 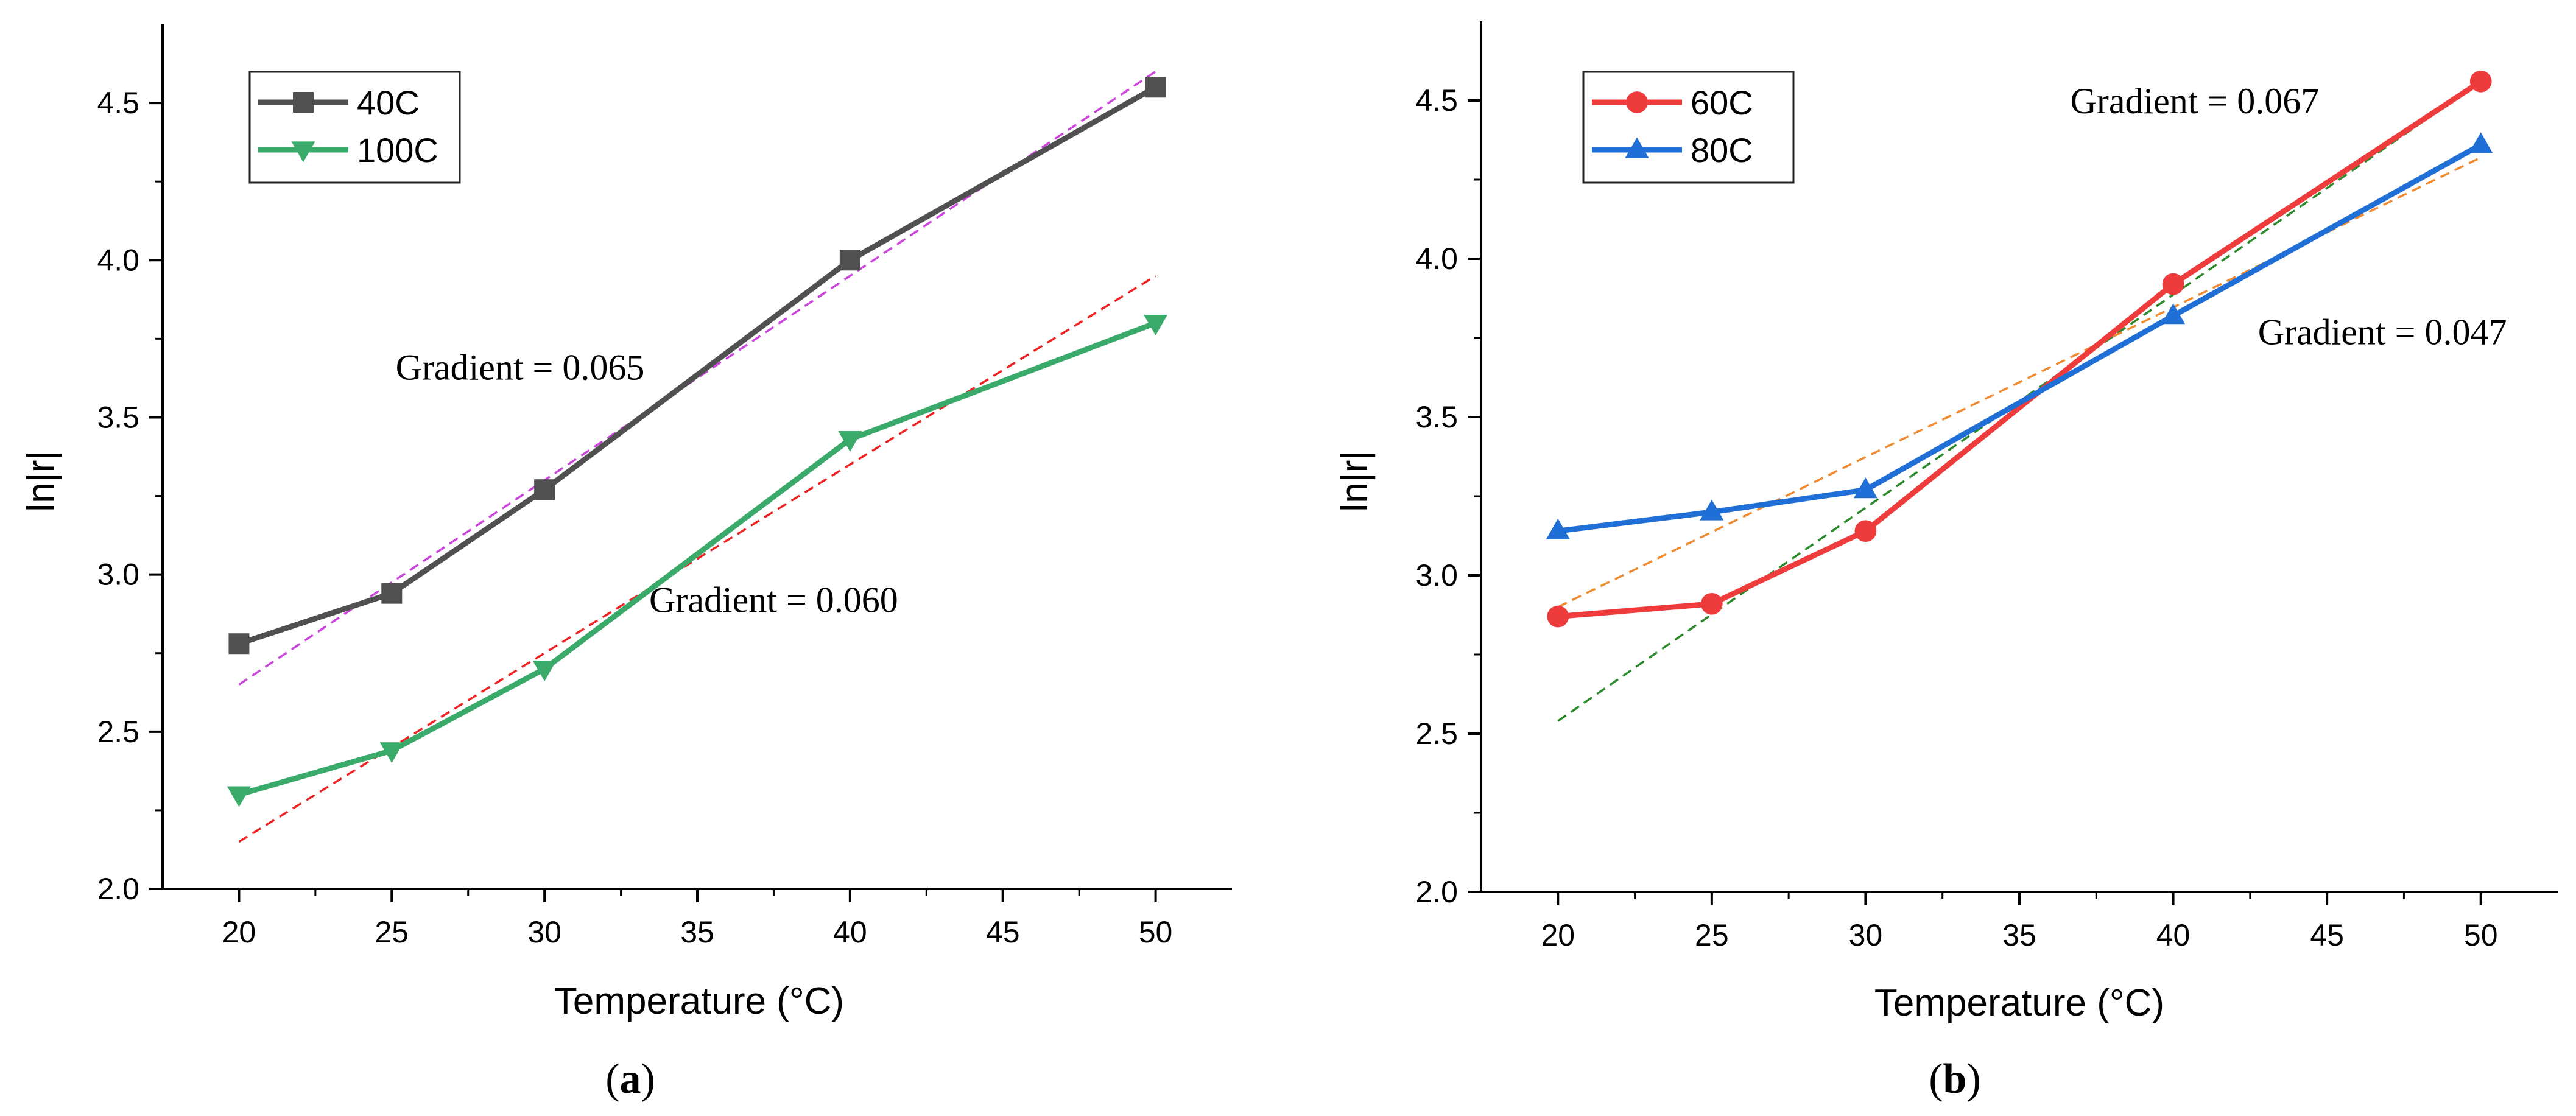 I want to click on fit-line, so click(x=2019, y=382).